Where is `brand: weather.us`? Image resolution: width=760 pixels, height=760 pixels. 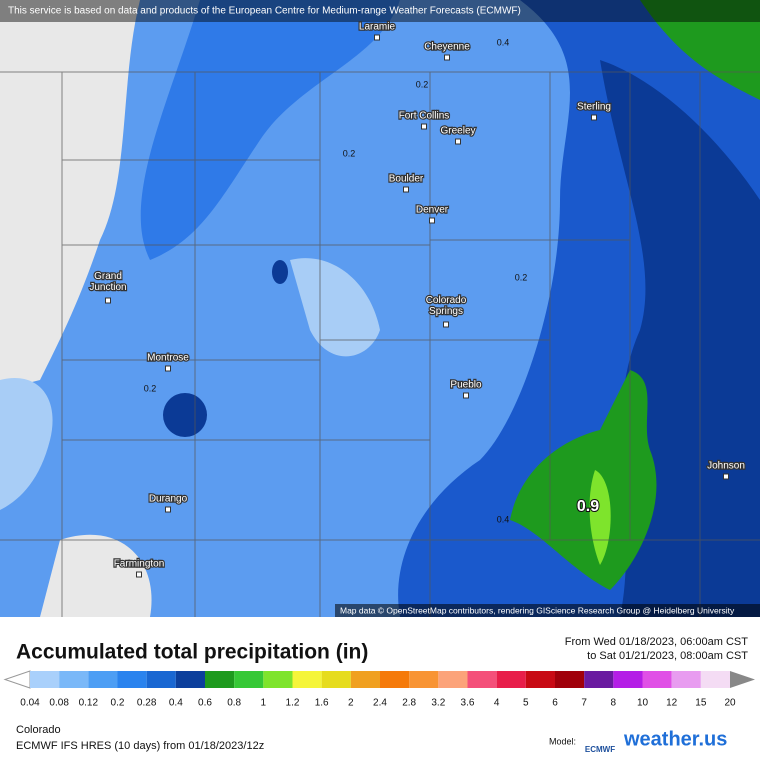
brand: weather.us is located at coordinates (675, 739).